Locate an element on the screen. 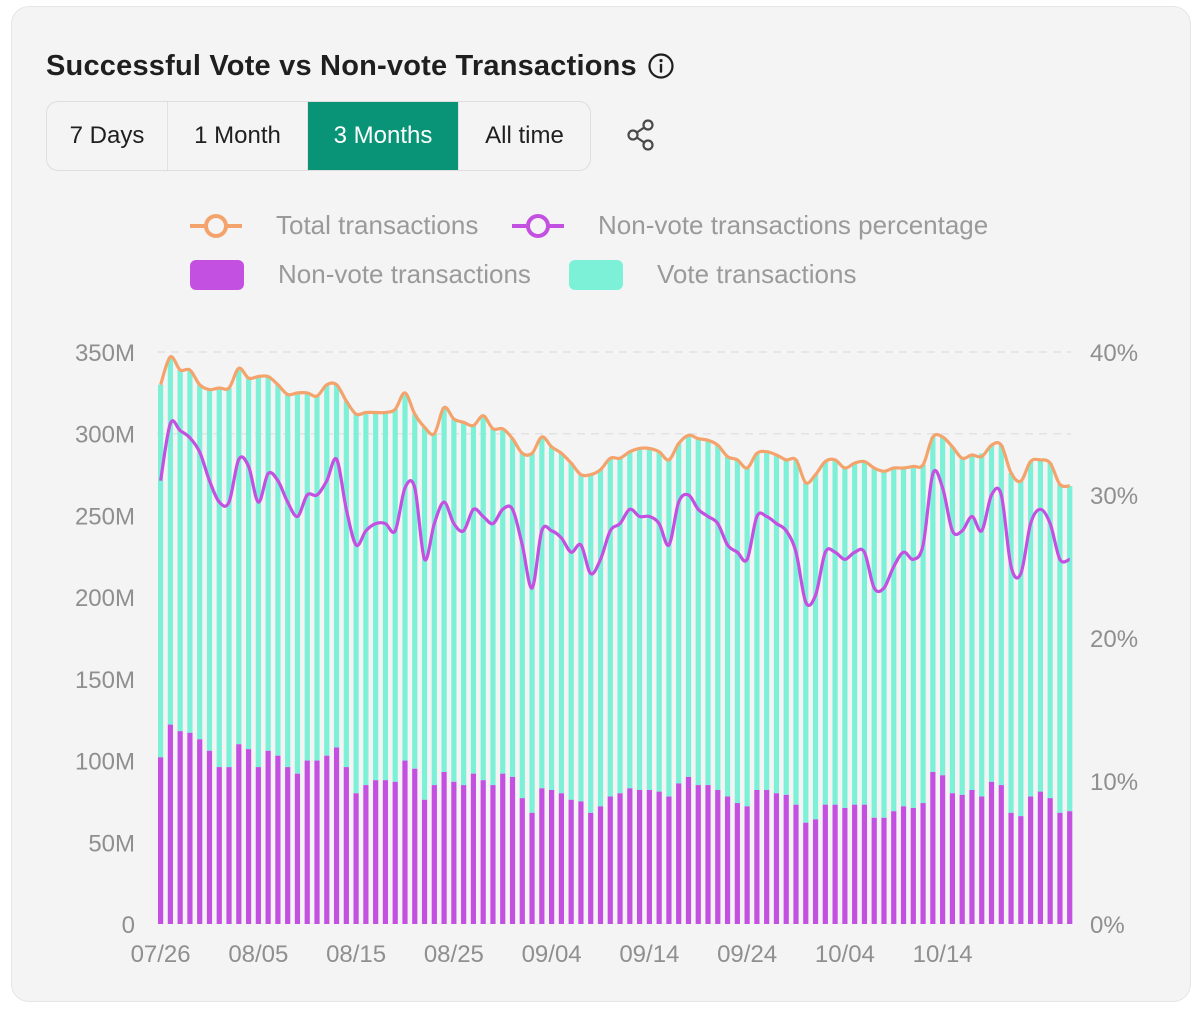  y-left-tick-label: 350M is located at coordinates (105, 353).